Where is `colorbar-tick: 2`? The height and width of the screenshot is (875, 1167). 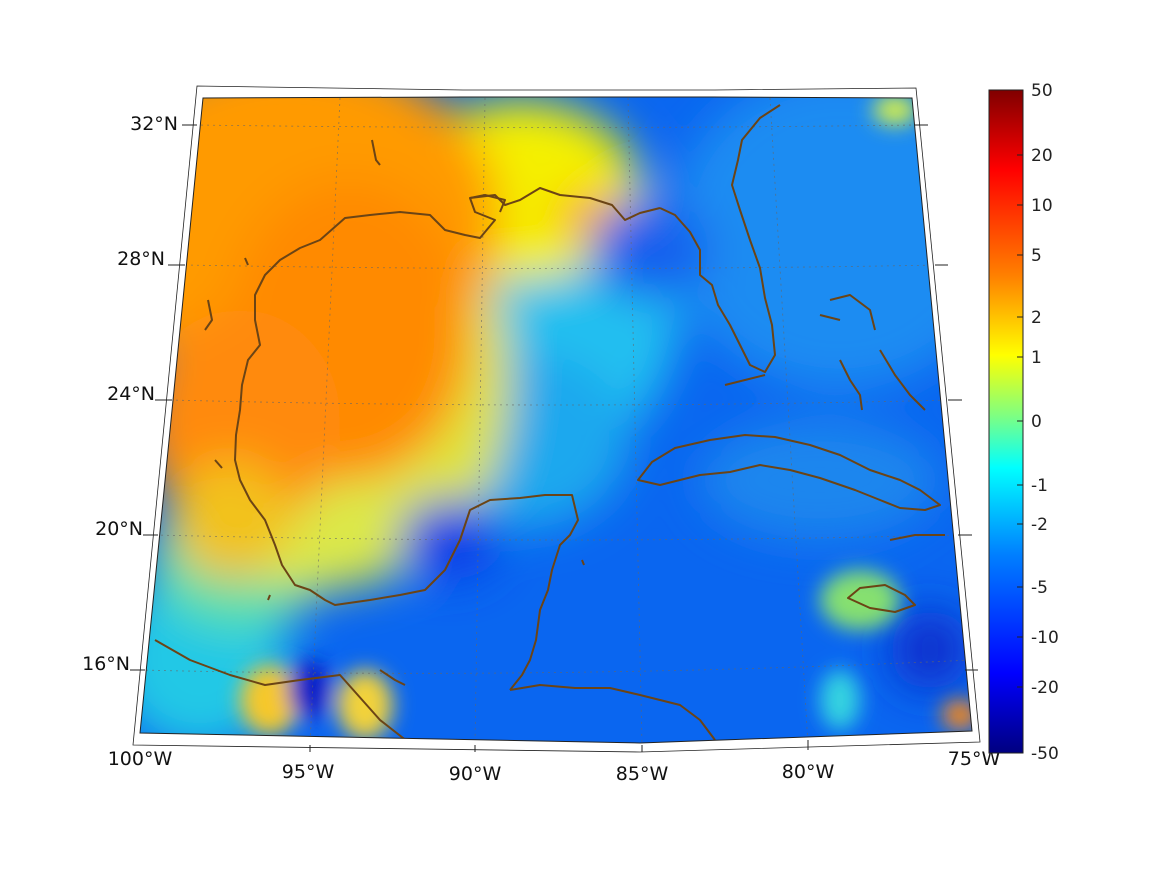
colorbar-tick: 2 is located at coordinates (1036, 318).